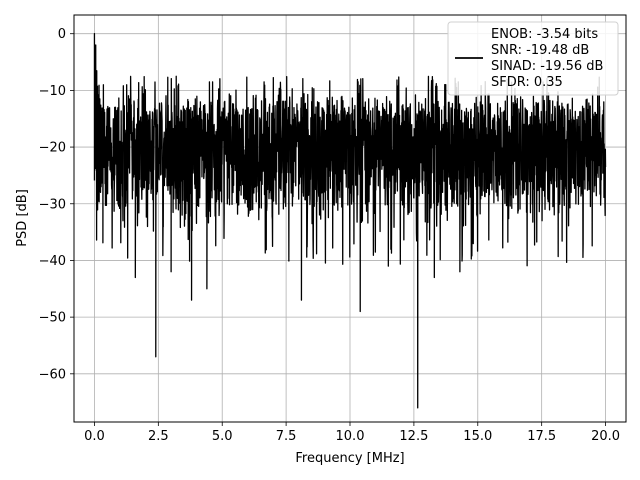 This screenshot has width=640, height=480. Describe the element at coordinates (52, 148) in the screenshot. I see `y-tick-label: −20` at that location.